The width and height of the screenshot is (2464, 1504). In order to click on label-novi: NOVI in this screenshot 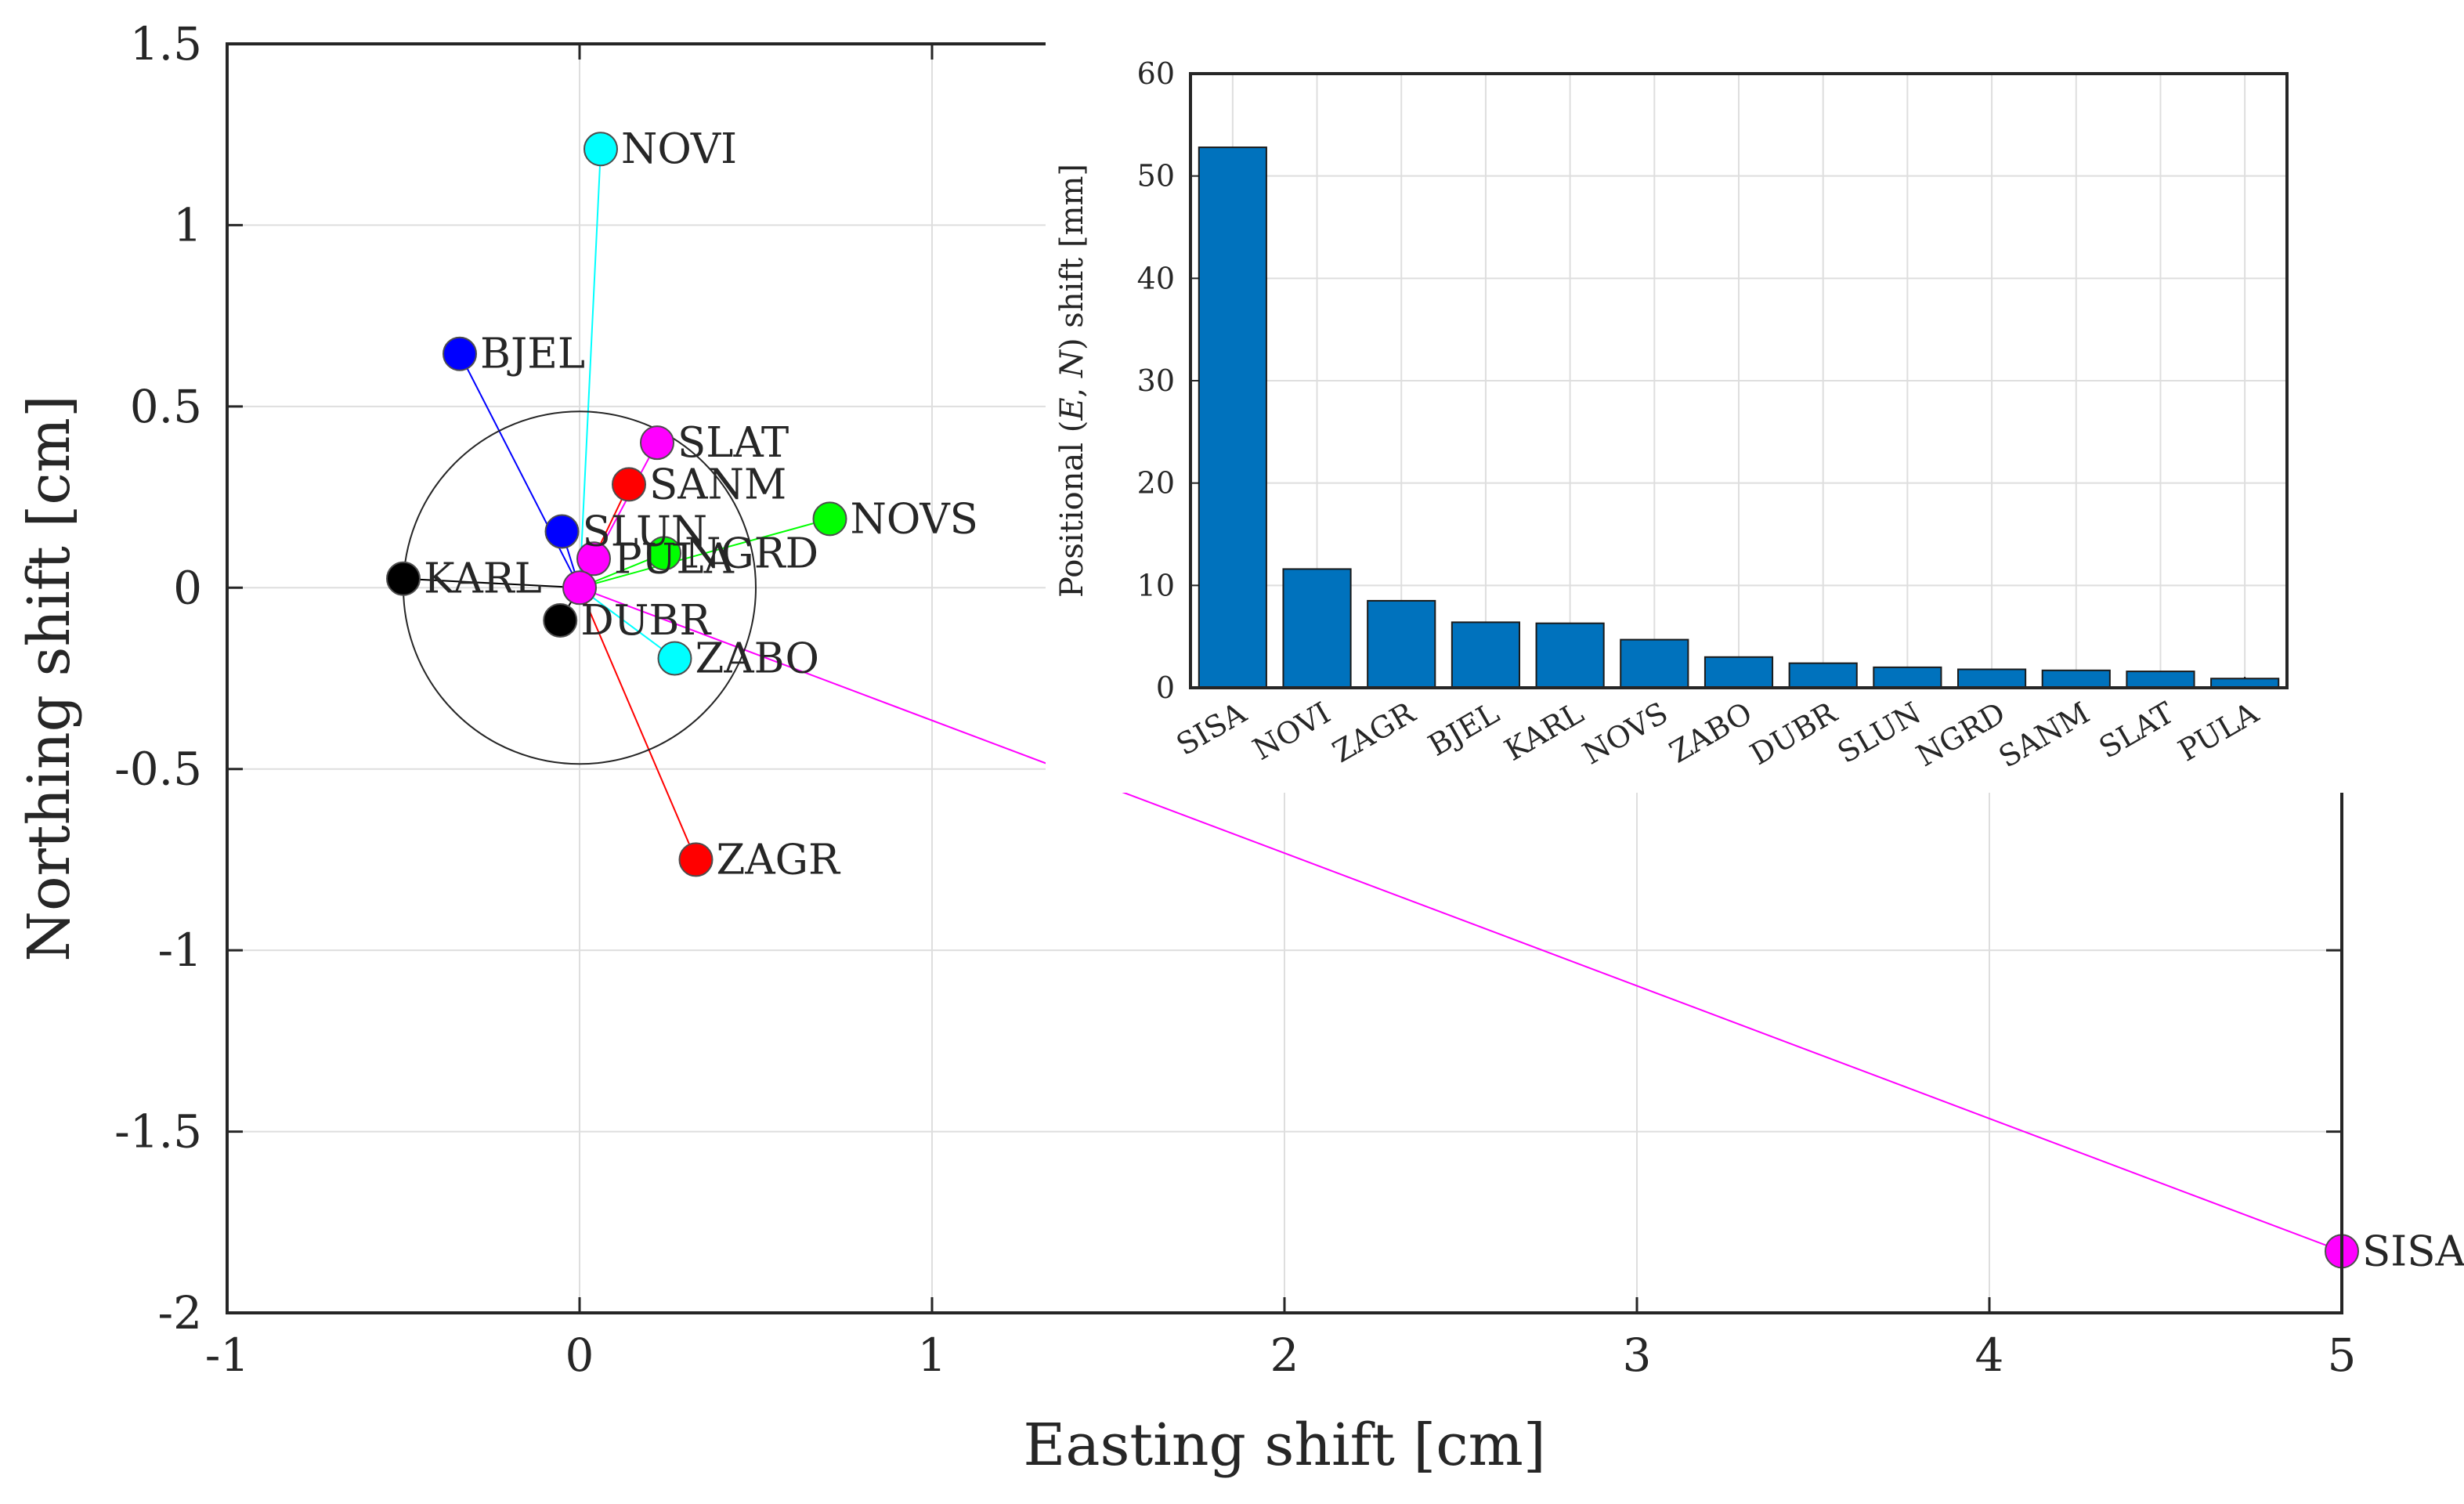, I will do `click(679, 149)`.